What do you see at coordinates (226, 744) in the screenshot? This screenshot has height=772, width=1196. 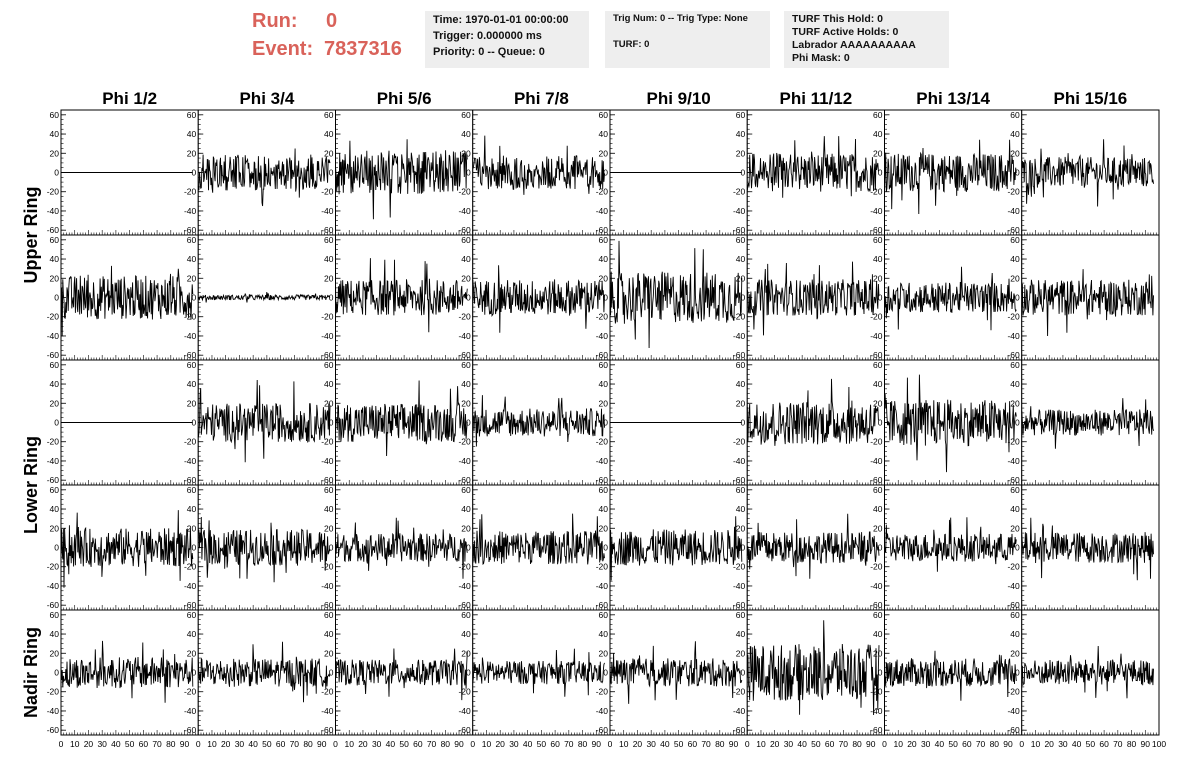 I see `x-tick-label: 20` at bounding box center [226, 744].